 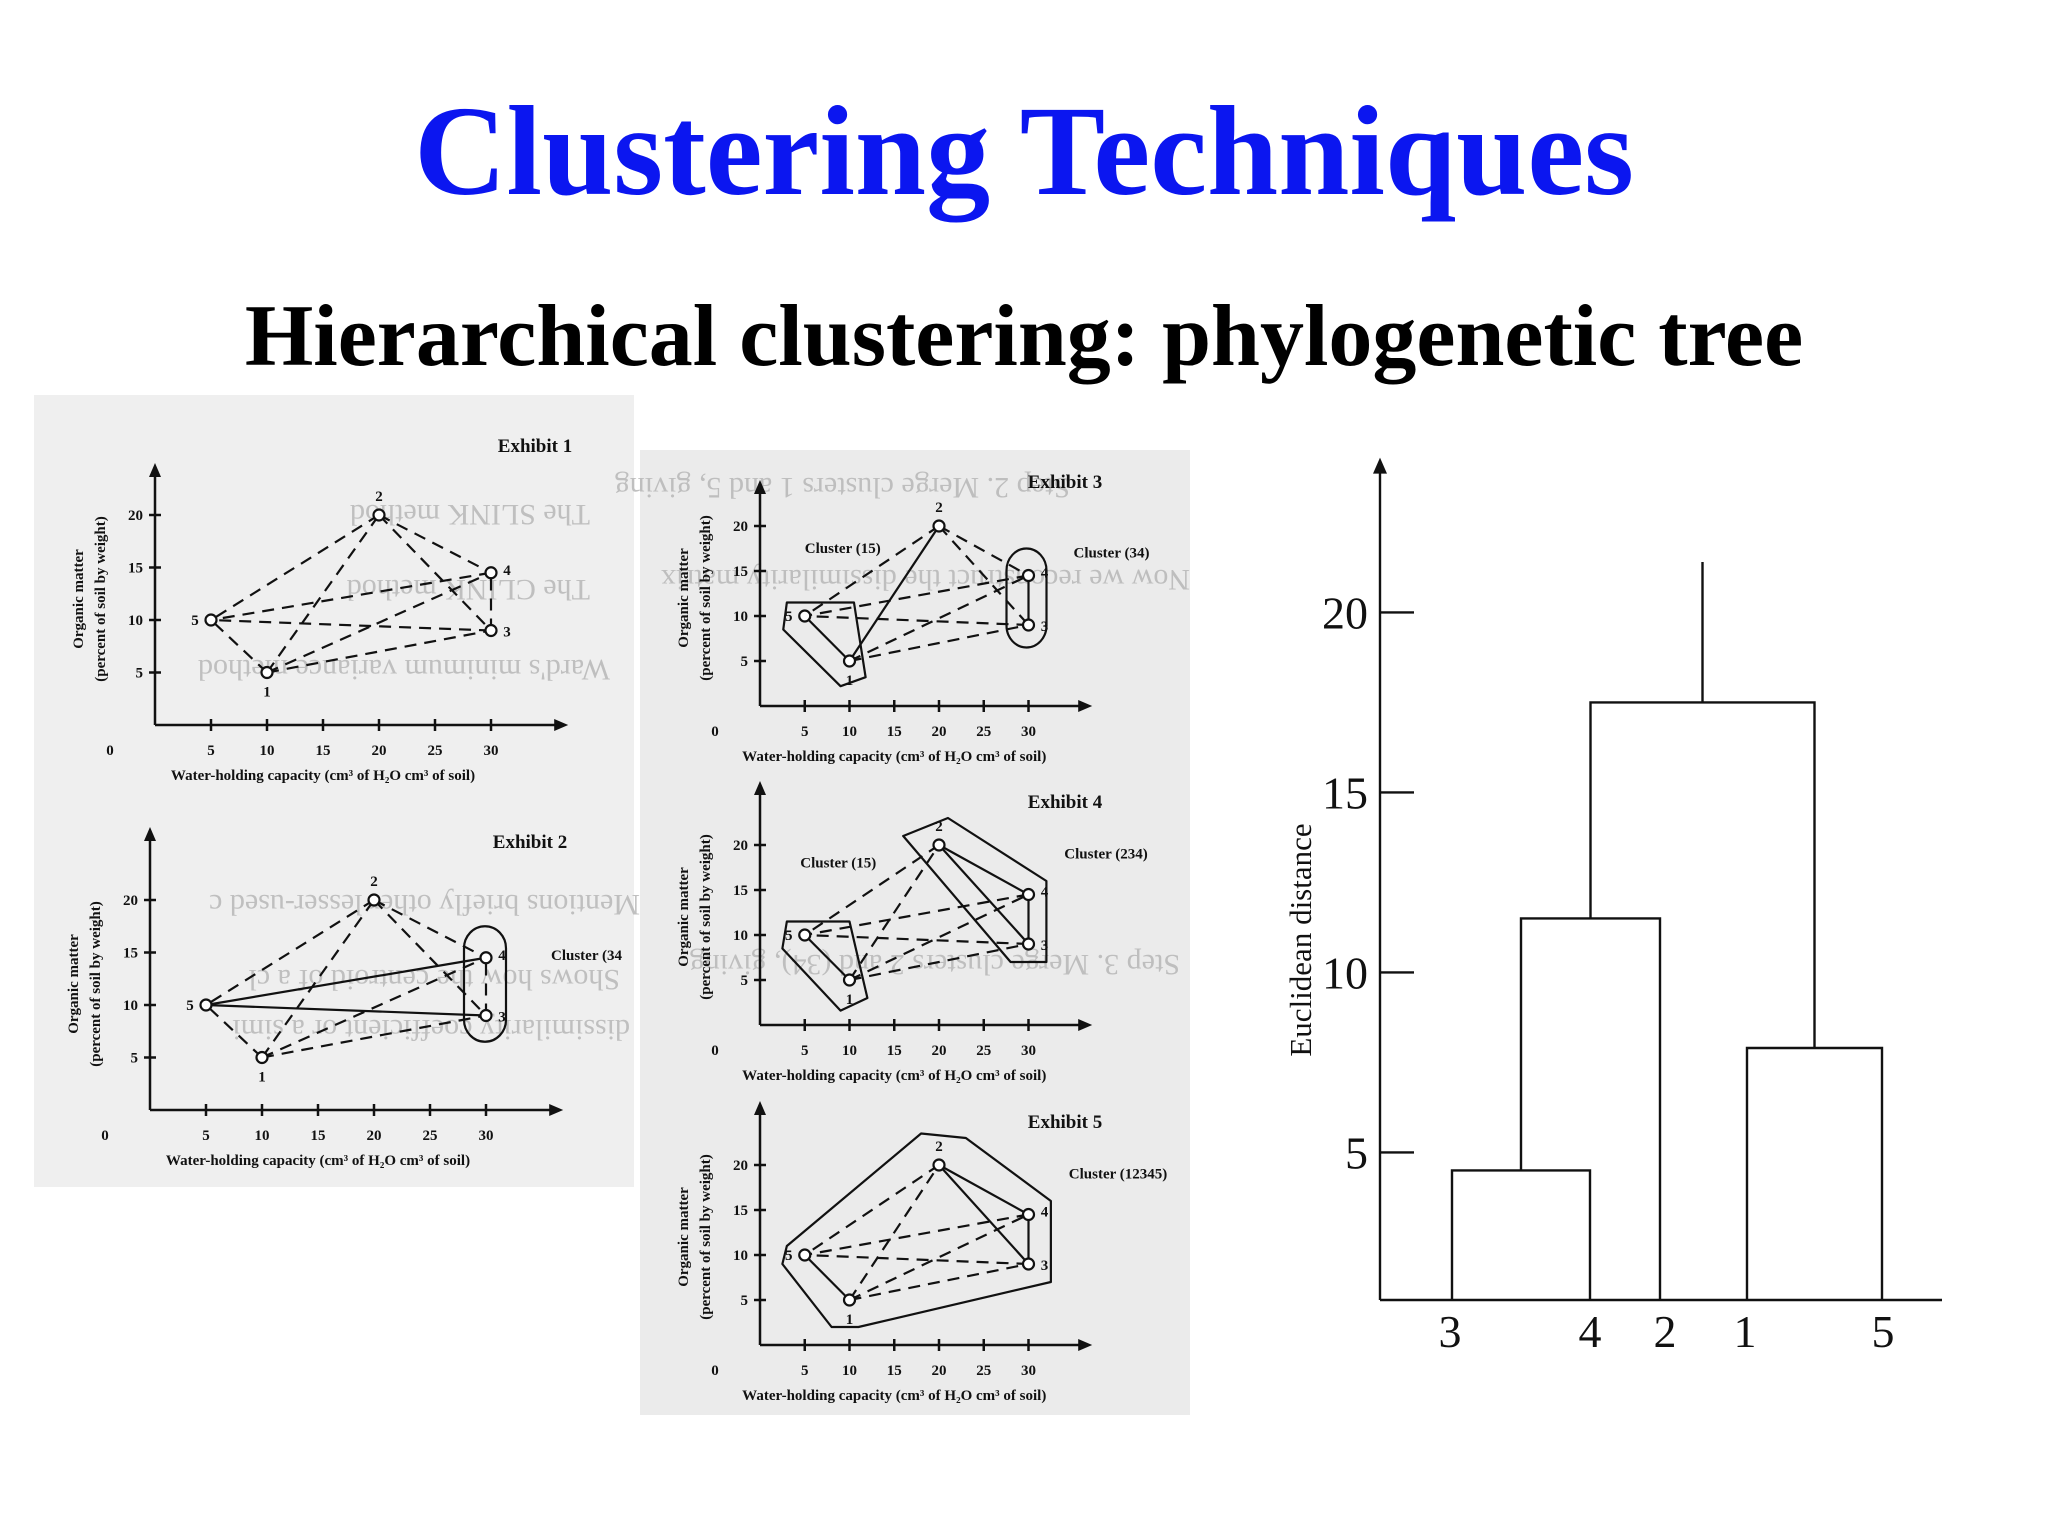 What do you see at coordinates (849, 1371) in the screenshot?
I see `x-tick-label: 10` at bounding box center [849, 1371].